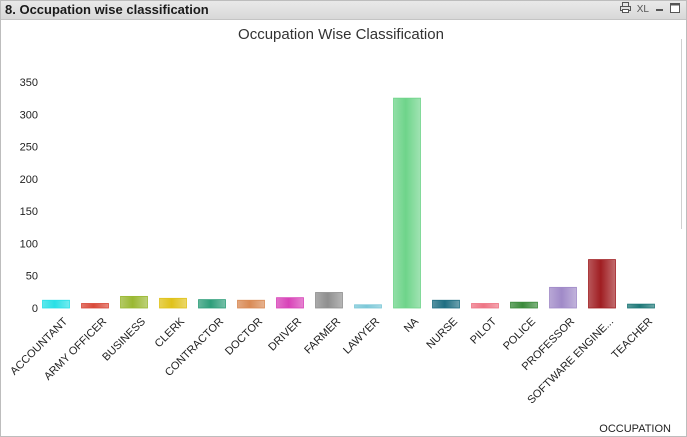 The image size is (687, 437). What do you see at coordinates (649, 9) in the screenshot?
I see `window-controls: XL` at bounding box center [649, 9].